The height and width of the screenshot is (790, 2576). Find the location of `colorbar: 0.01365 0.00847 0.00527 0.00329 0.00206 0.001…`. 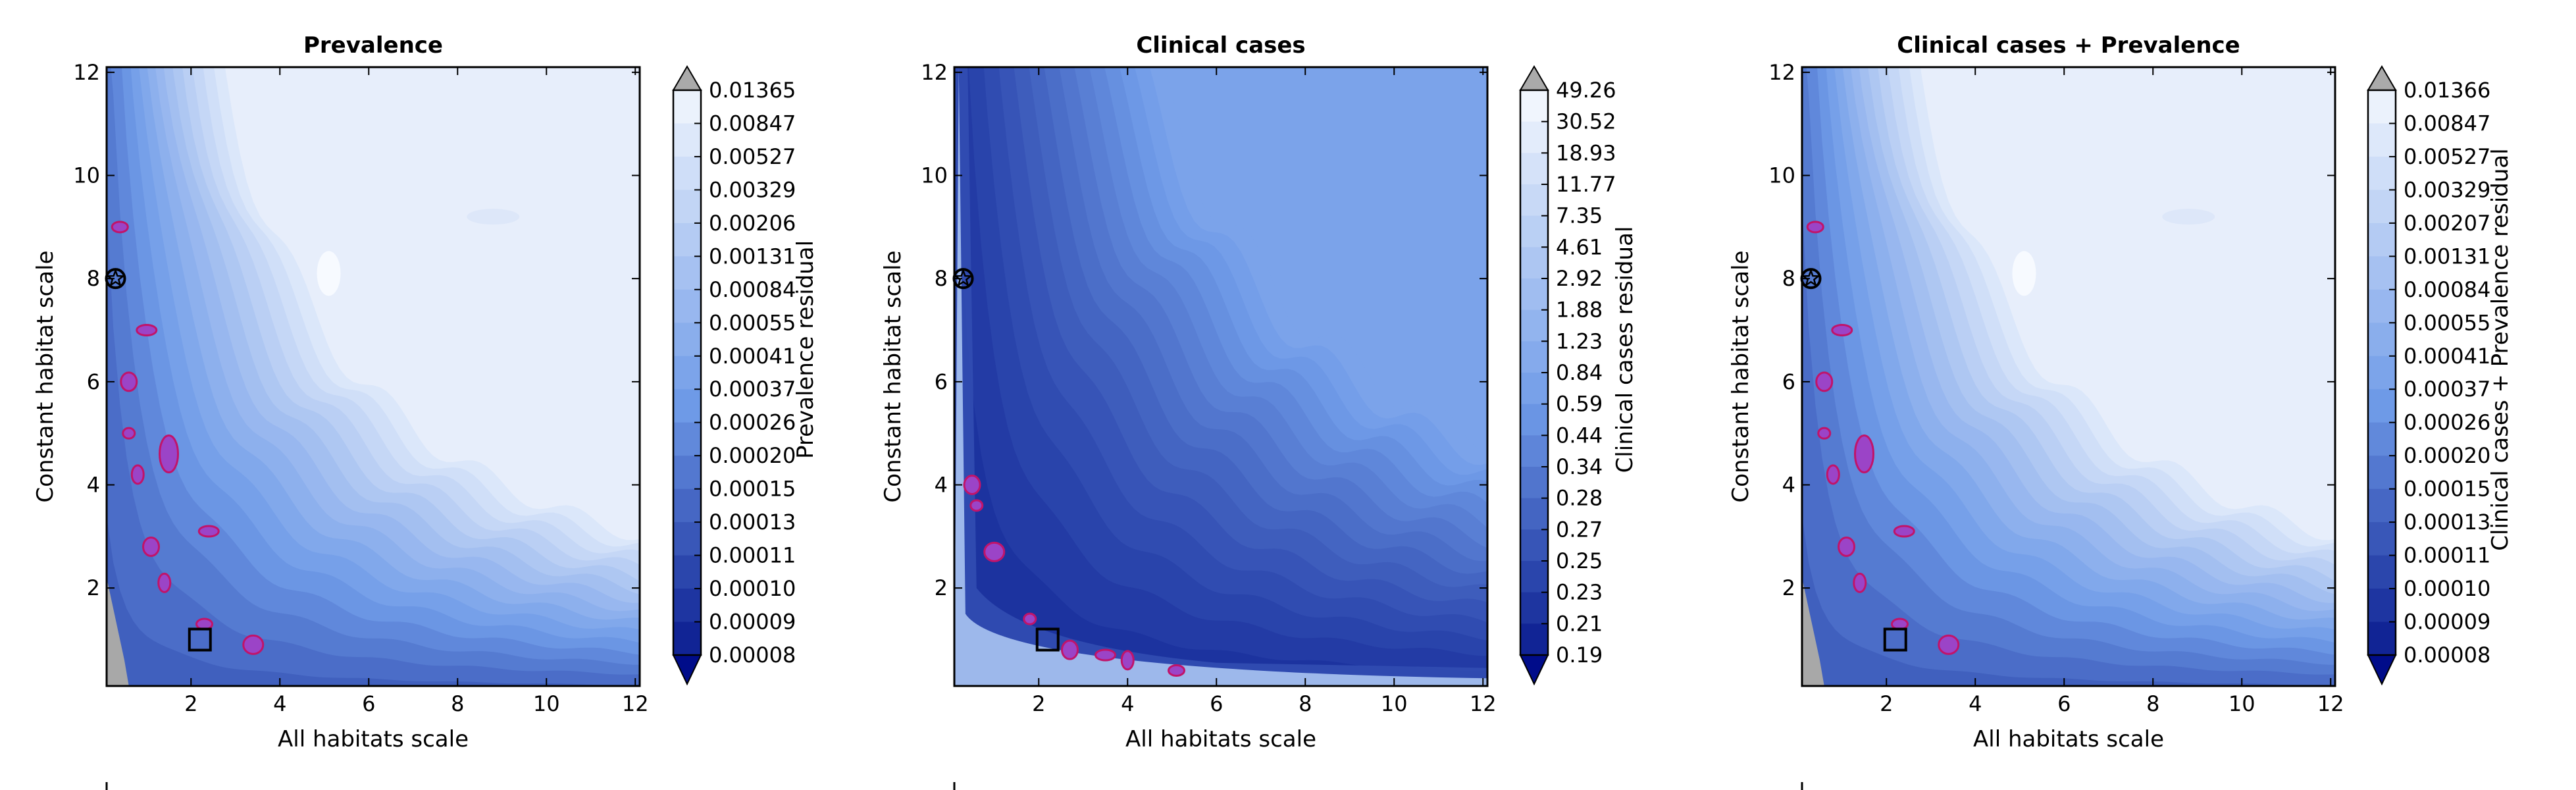

colorbar: 0.01365 0.00847 0.00527 0.00329 0.00206 0.001… is located at coordinates (745, 375).